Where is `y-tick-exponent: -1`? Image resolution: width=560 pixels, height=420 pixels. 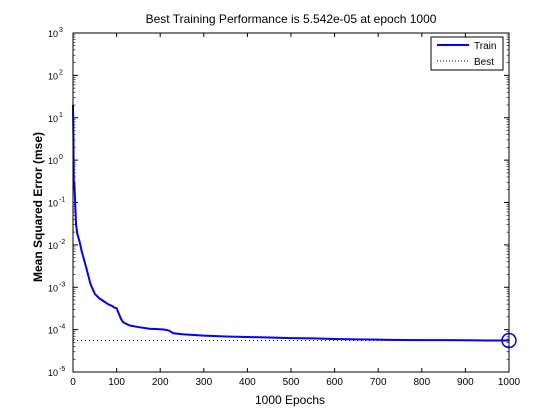 y-tick-exponent: -1 is located at coordinates (62, 200).